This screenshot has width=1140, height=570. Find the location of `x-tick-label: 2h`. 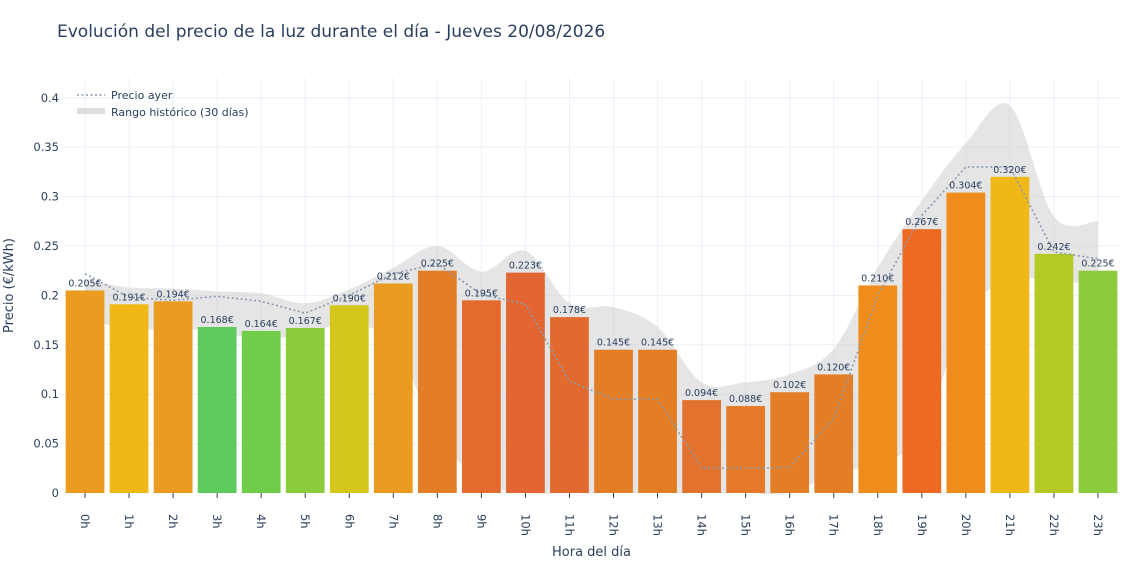

x-tick-label: 2h is located at coordinates (173, 521).